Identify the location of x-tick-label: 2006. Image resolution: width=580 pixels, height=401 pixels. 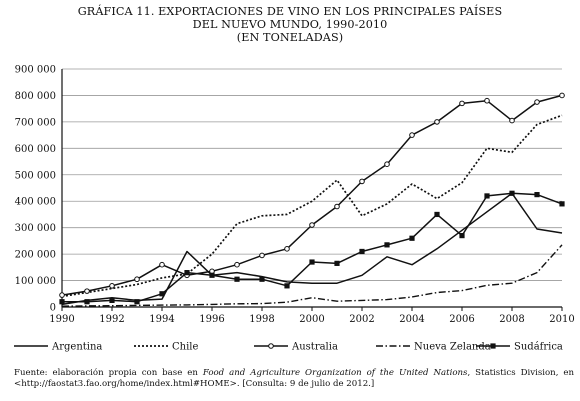
(461, 319).